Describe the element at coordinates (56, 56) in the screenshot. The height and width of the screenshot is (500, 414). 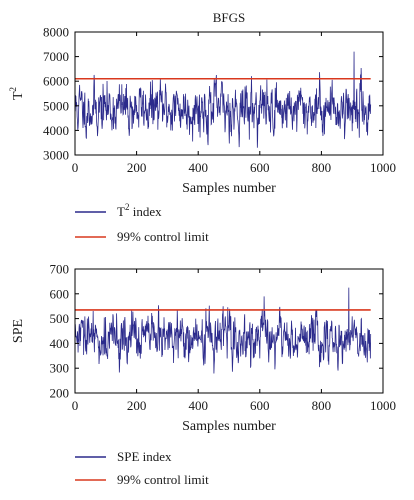
I see `y-tick-label: 7000` at that location.